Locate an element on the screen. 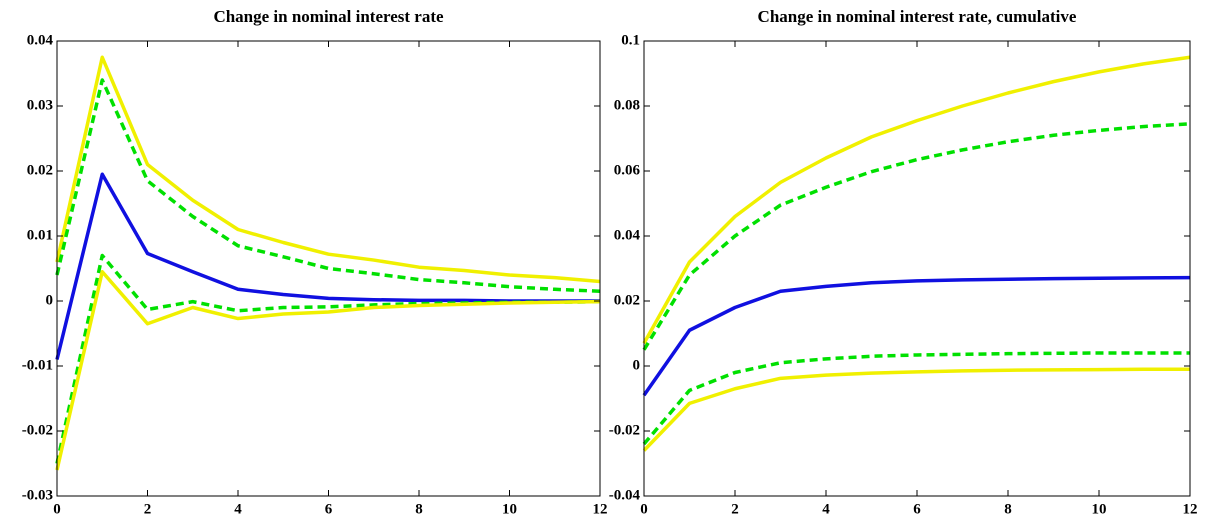 The width and height of the screenshot is (1208, 525). chart-title: Change in nominal interest rate is located at coordinates (328, 16).